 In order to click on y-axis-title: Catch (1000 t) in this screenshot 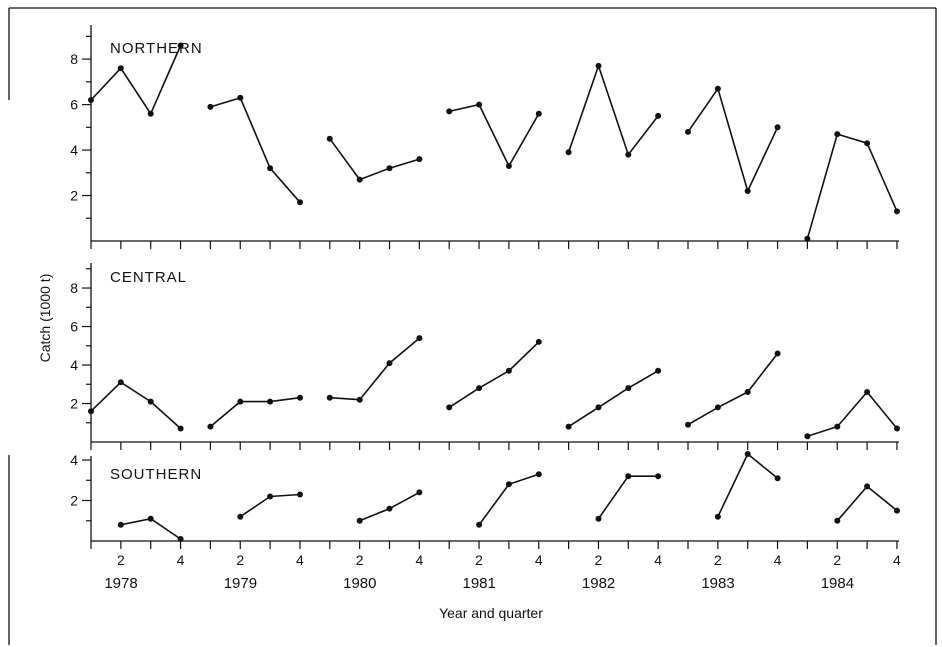, I will do `click(45, 318)`.